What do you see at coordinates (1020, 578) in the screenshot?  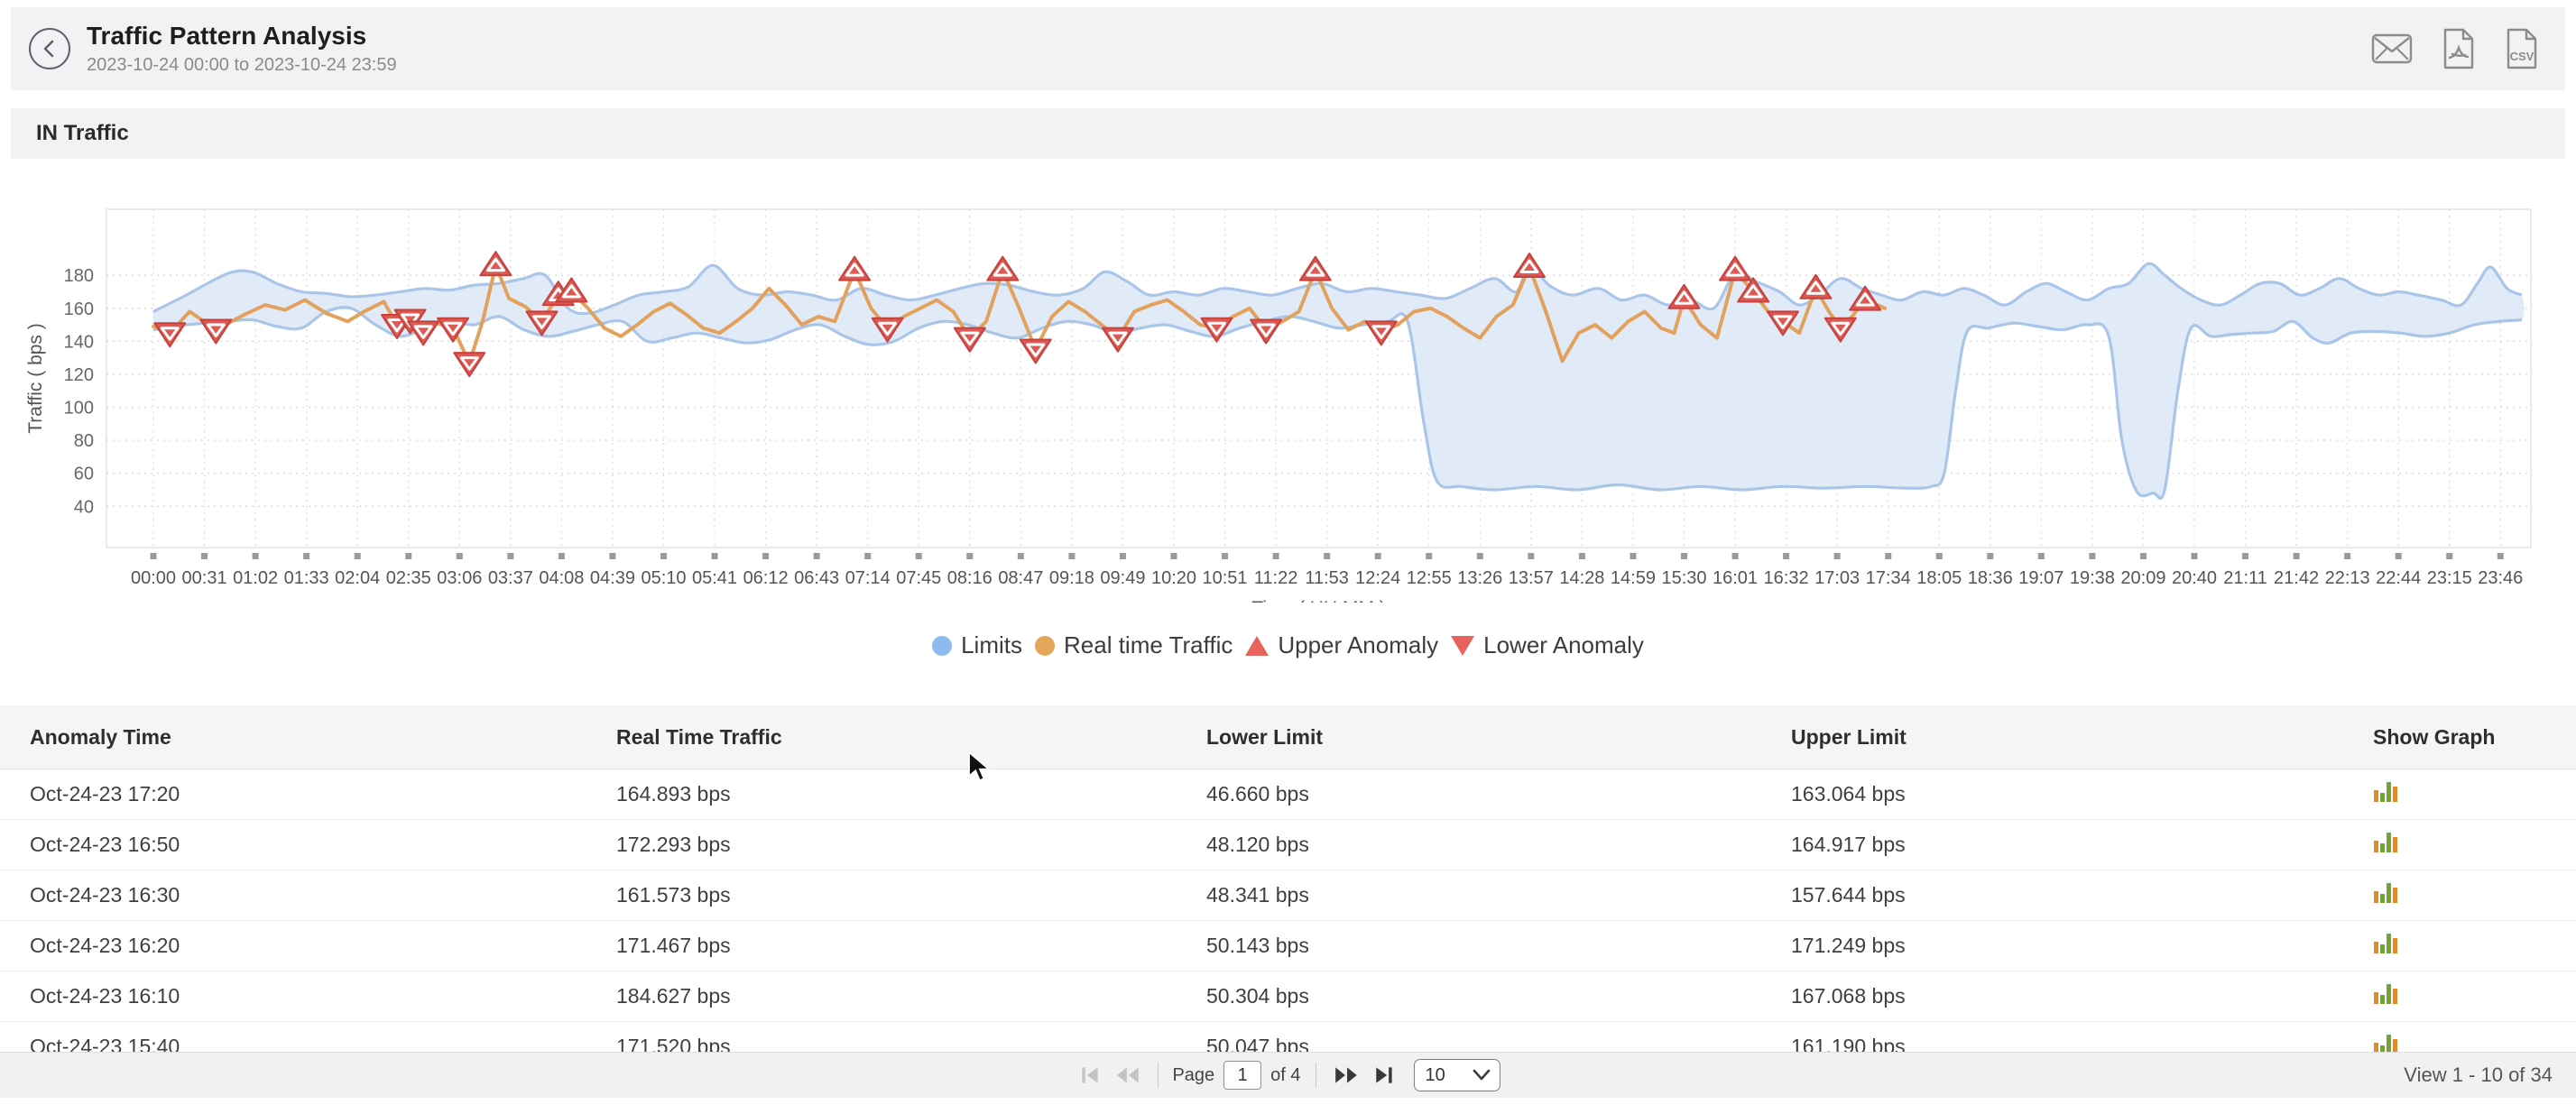 I see `svg-text: 08:47` at bounding box center [1020, 578].